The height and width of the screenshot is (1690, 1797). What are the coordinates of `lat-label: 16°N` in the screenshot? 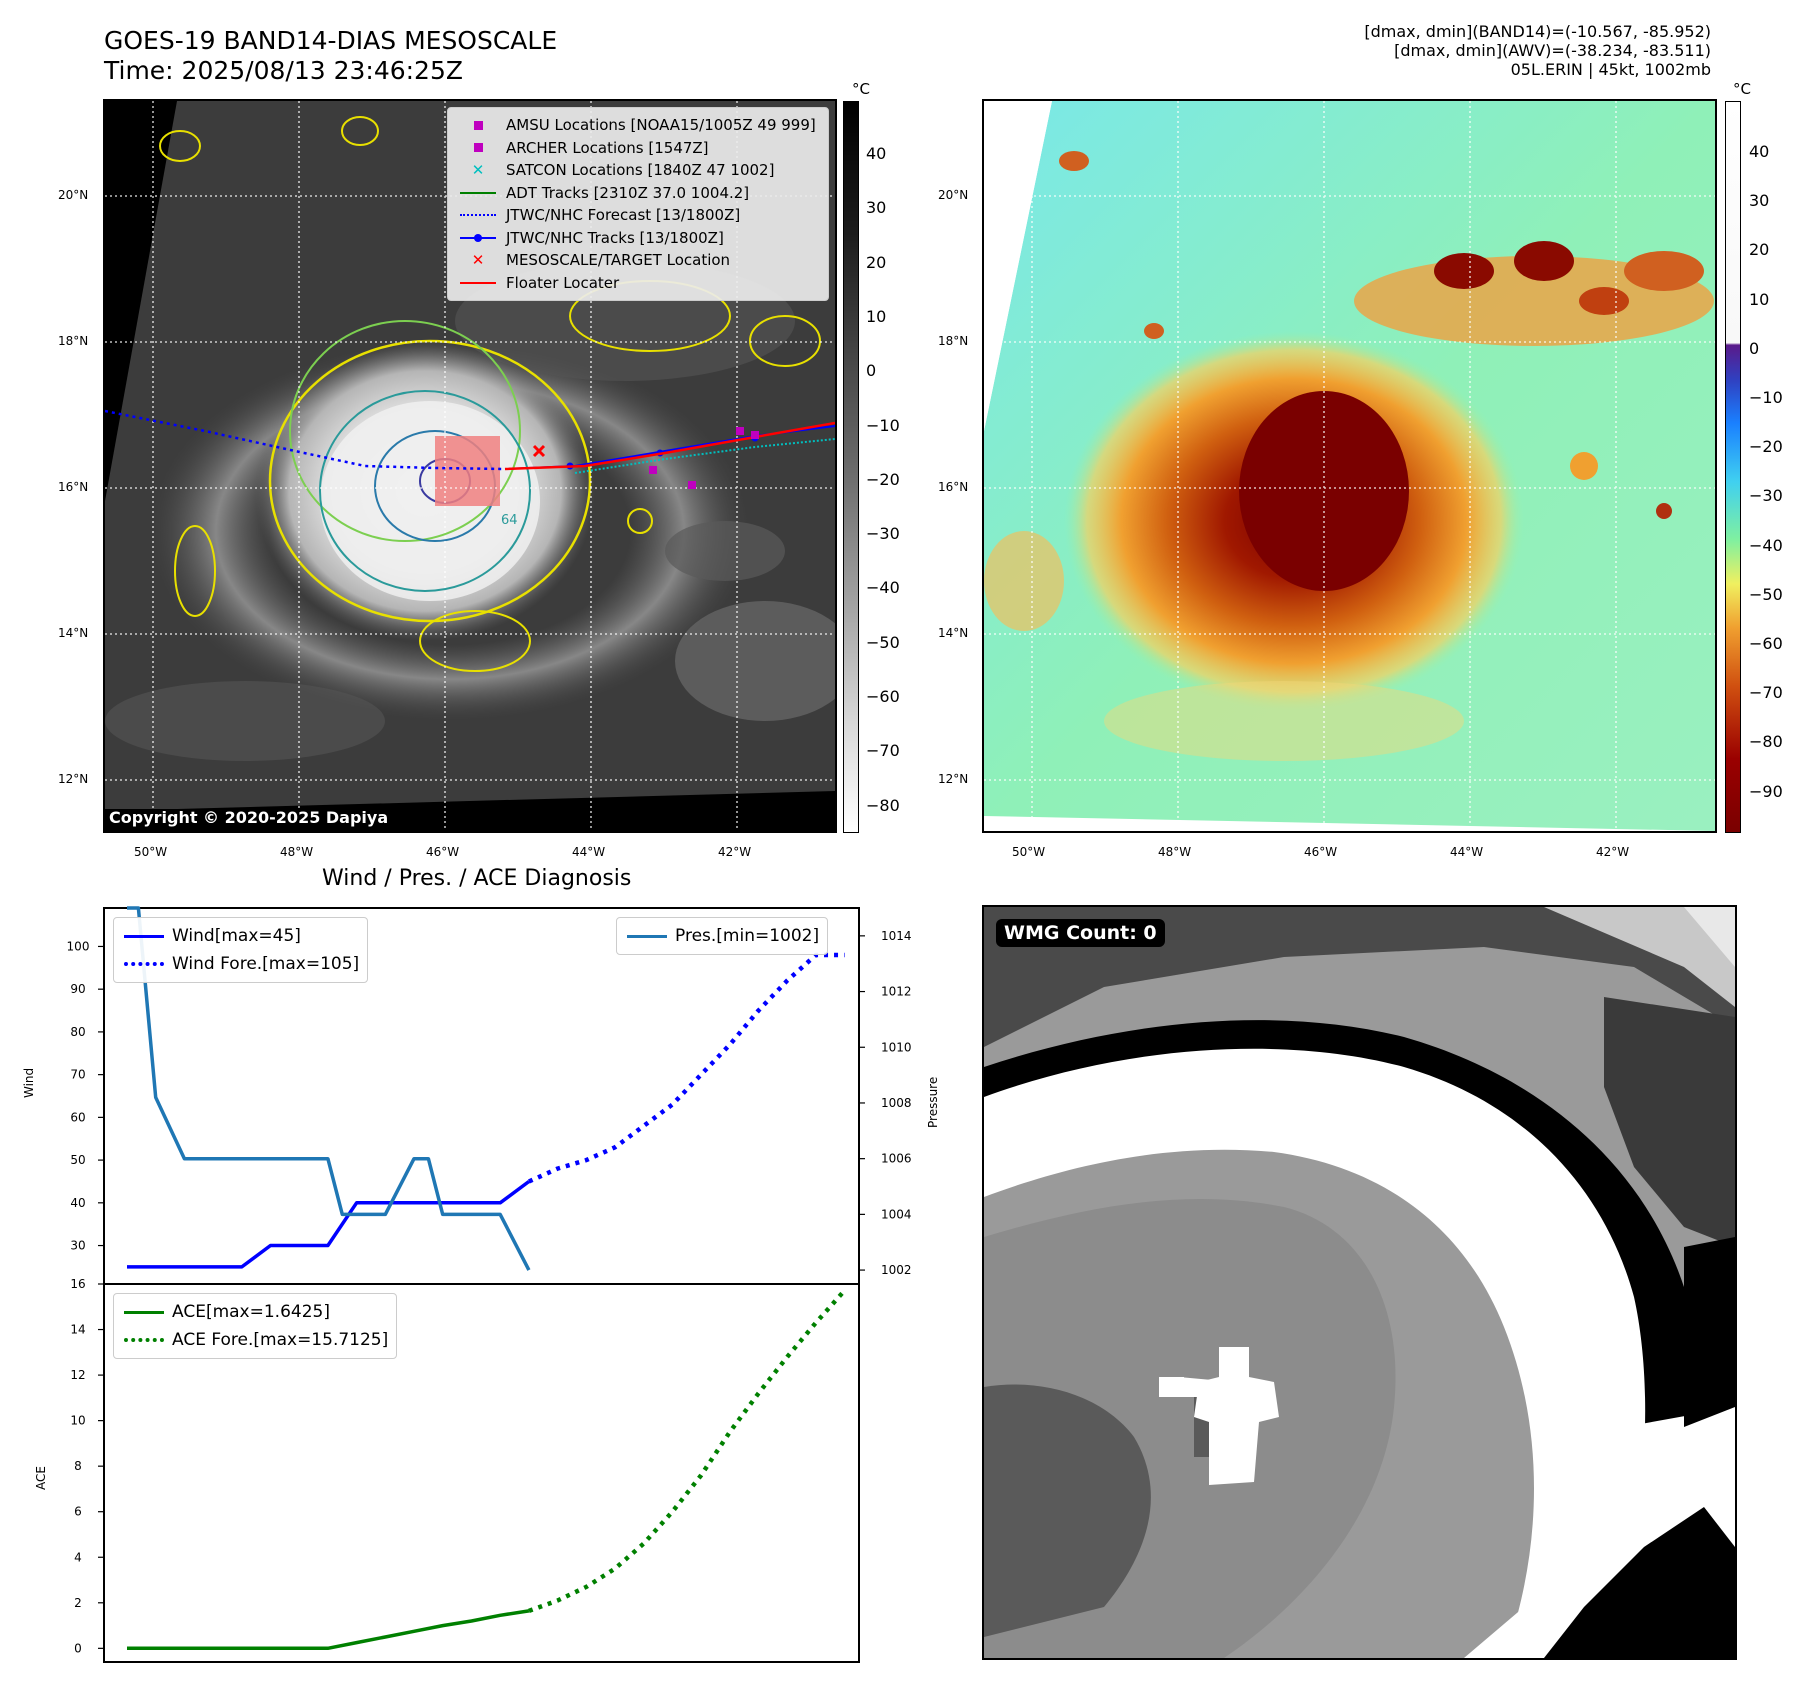 It's located at (953, 487).